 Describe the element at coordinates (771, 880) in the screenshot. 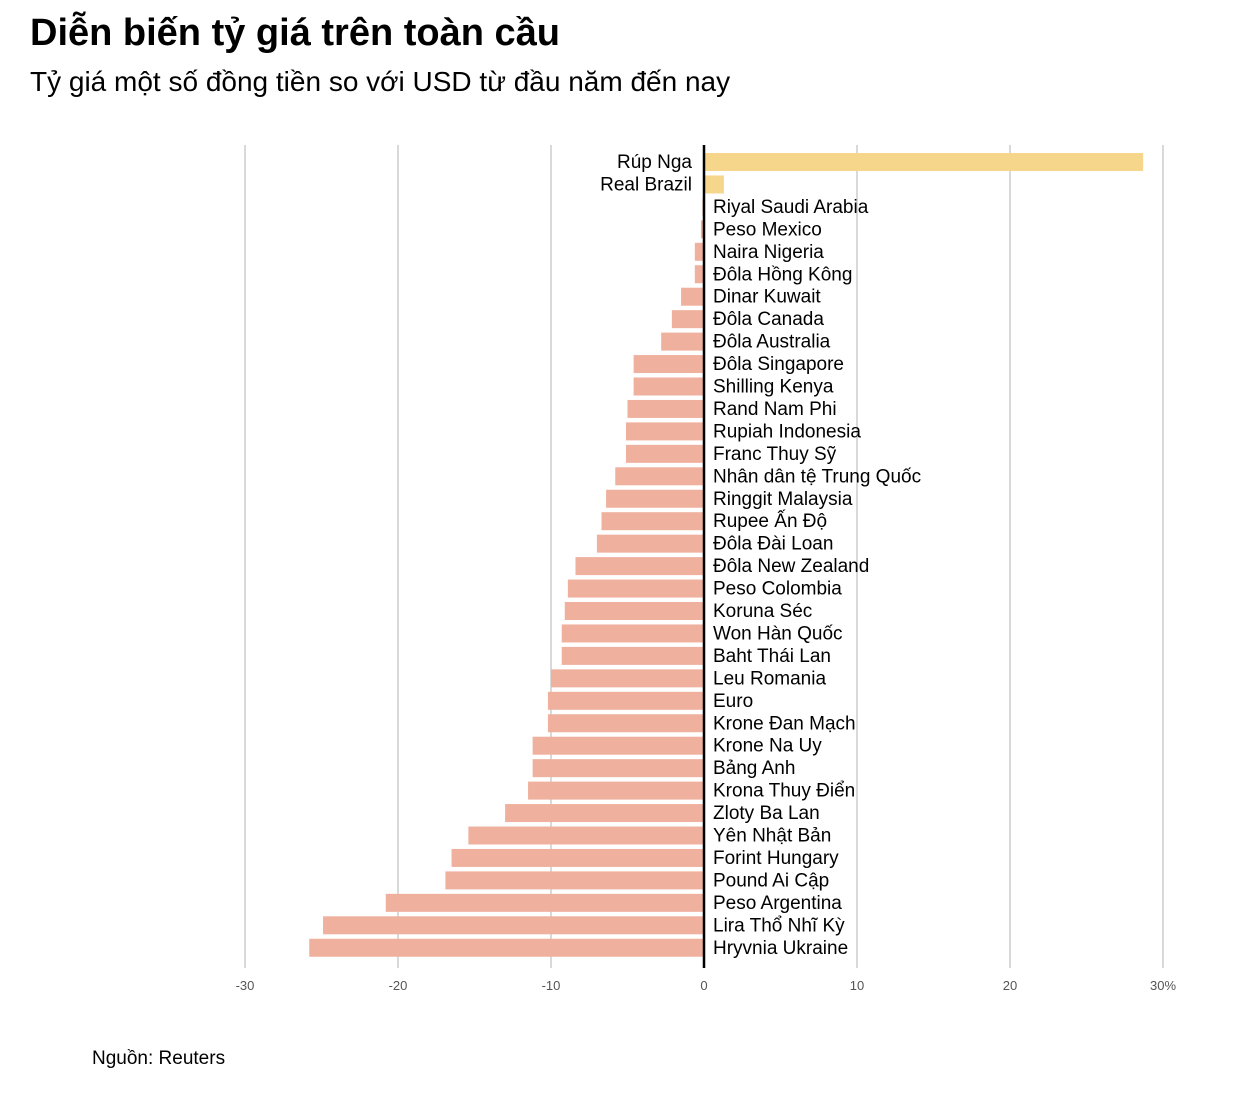

I see `bar-label: Pound Ai Cập` at that location.